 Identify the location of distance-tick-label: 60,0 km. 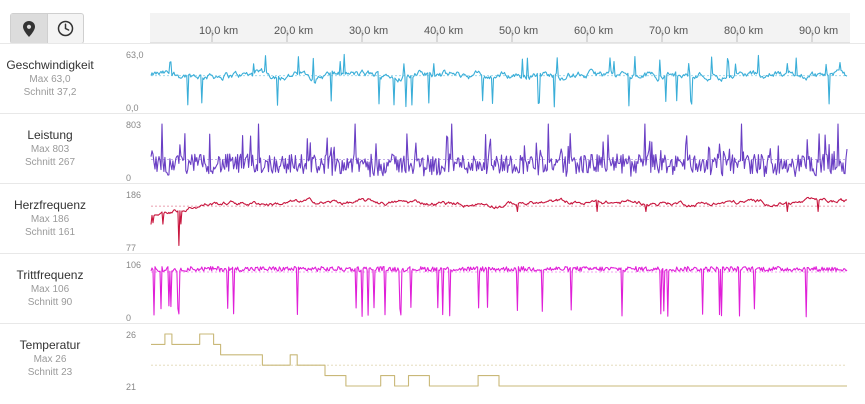
(593, 31).